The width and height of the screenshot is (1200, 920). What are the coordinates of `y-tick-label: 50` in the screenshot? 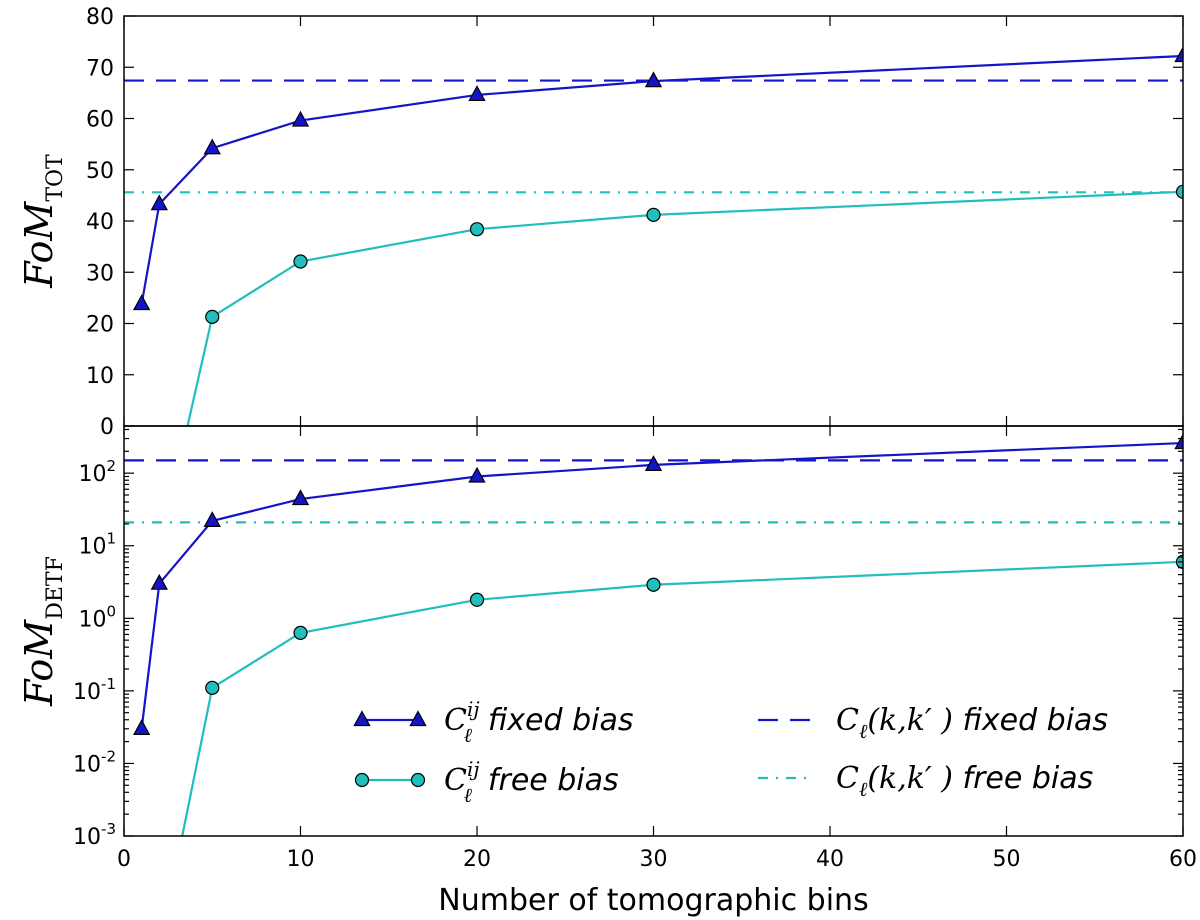 It's located at (100, 171).